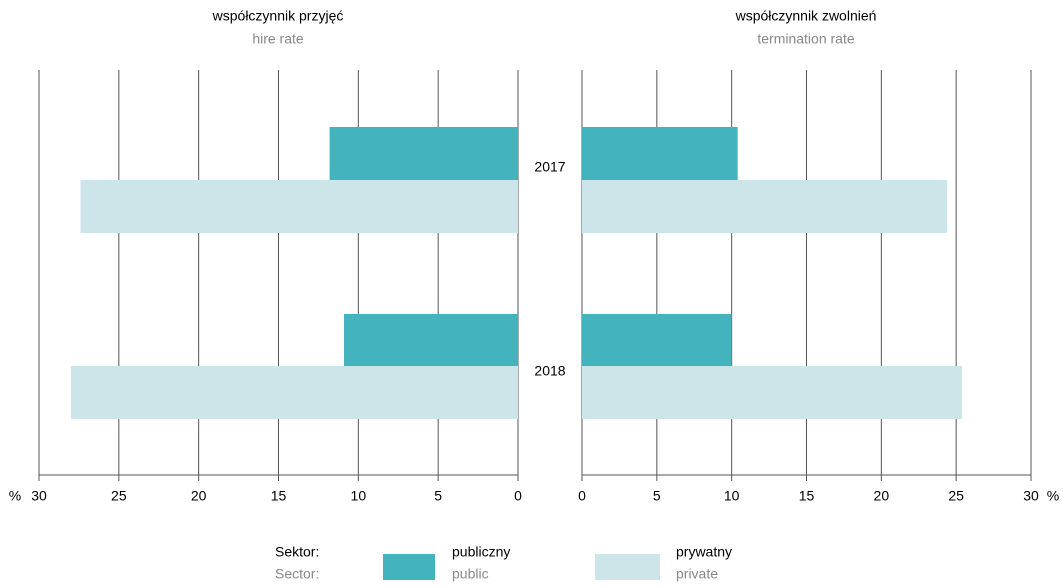 Image resolution: width=1063 pixels, height=587 pixels. What do you see at coordinates (549, 167) in the screenshot?
I see `category-label: 2017` at bounding box center [549, 167].